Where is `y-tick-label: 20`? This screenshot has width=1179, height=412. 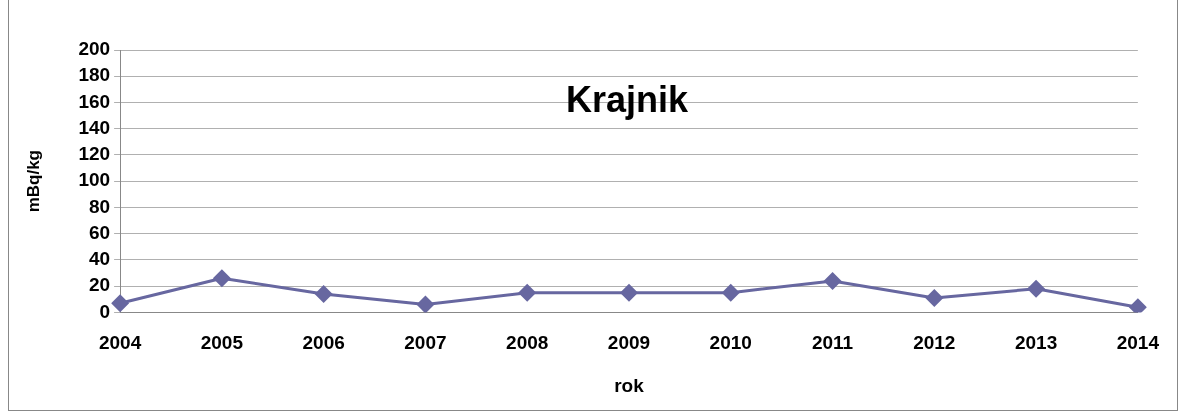 y-tick-label: 20 is located at coordinates (99, 285).